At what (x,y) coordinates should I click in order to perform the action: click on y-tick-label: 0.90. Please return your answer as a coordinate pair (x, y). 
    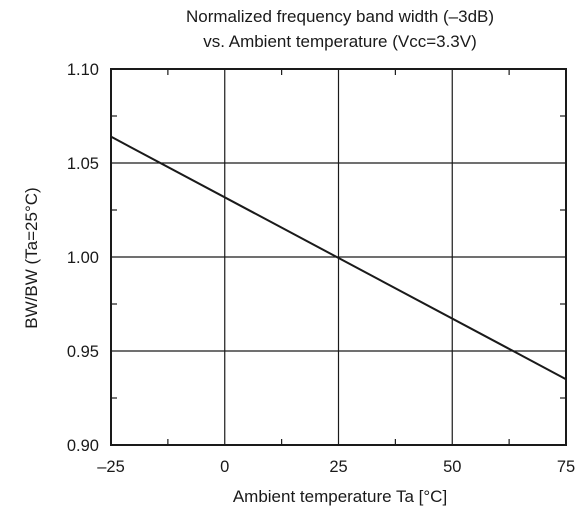
    Looking at the image, I should click on (83, 446).